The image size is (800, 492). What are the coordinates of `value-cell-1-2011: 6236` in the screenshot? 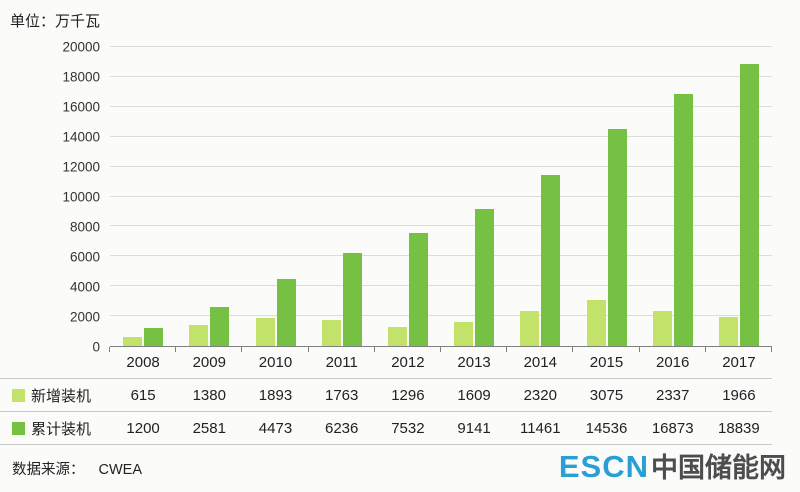 It's located at (342, 428).